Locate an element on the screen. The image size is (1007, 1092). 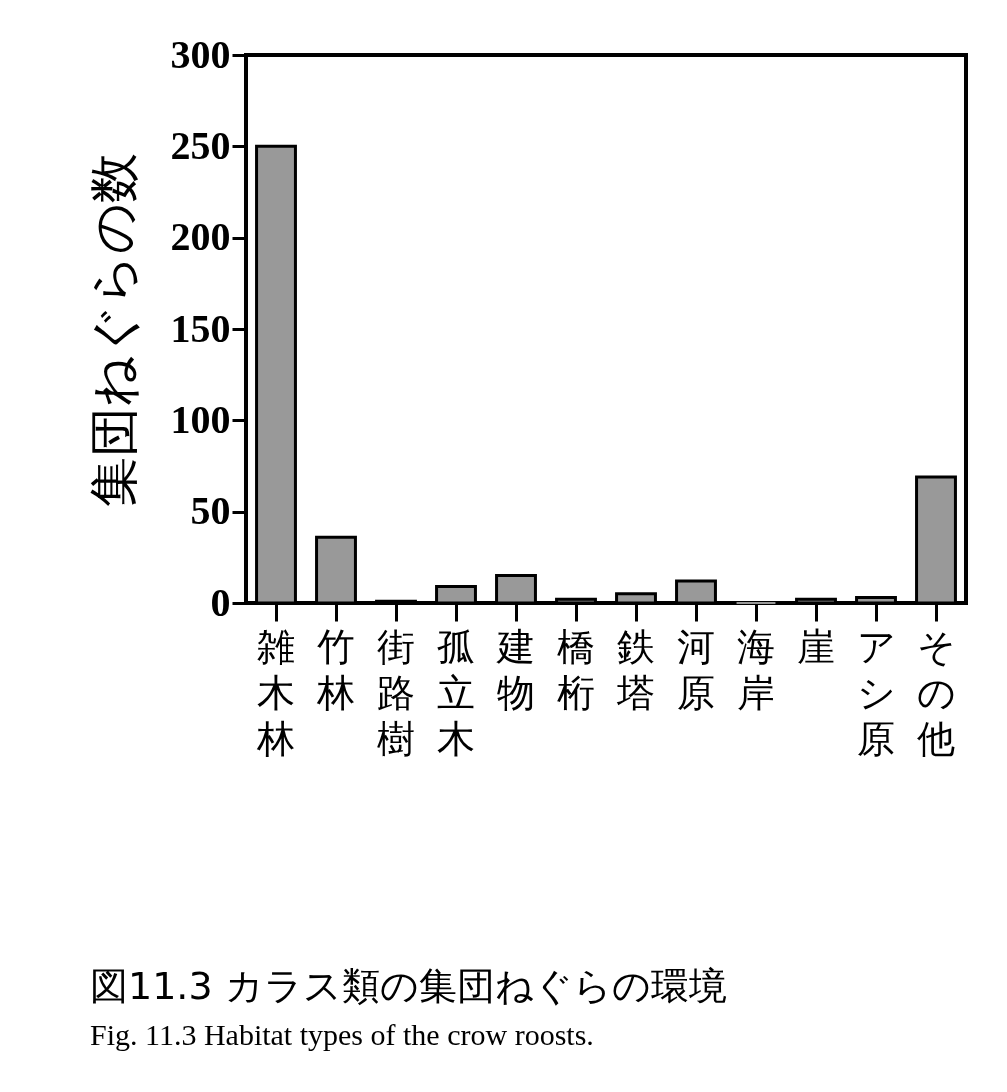
x-tick-label: その他 is located at coordinates (936, 692).